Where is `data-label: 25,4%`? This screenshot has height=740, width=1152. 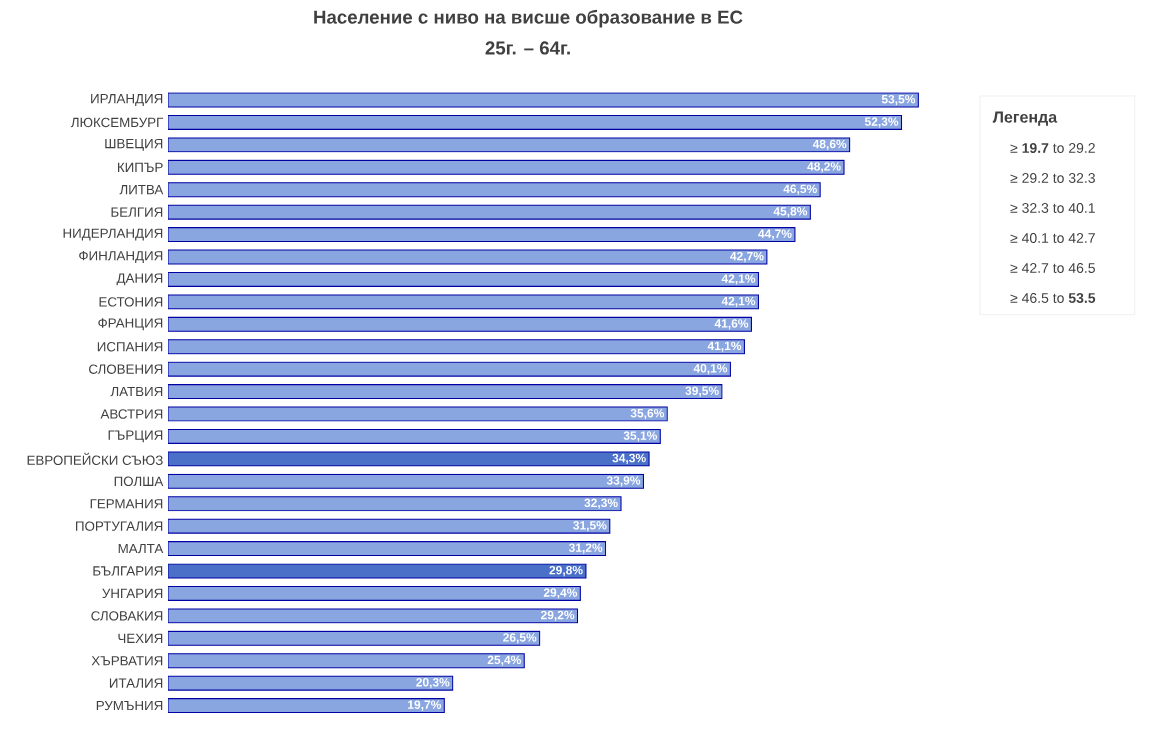 data-label: 25,4% is located at coordinates (504, 660).